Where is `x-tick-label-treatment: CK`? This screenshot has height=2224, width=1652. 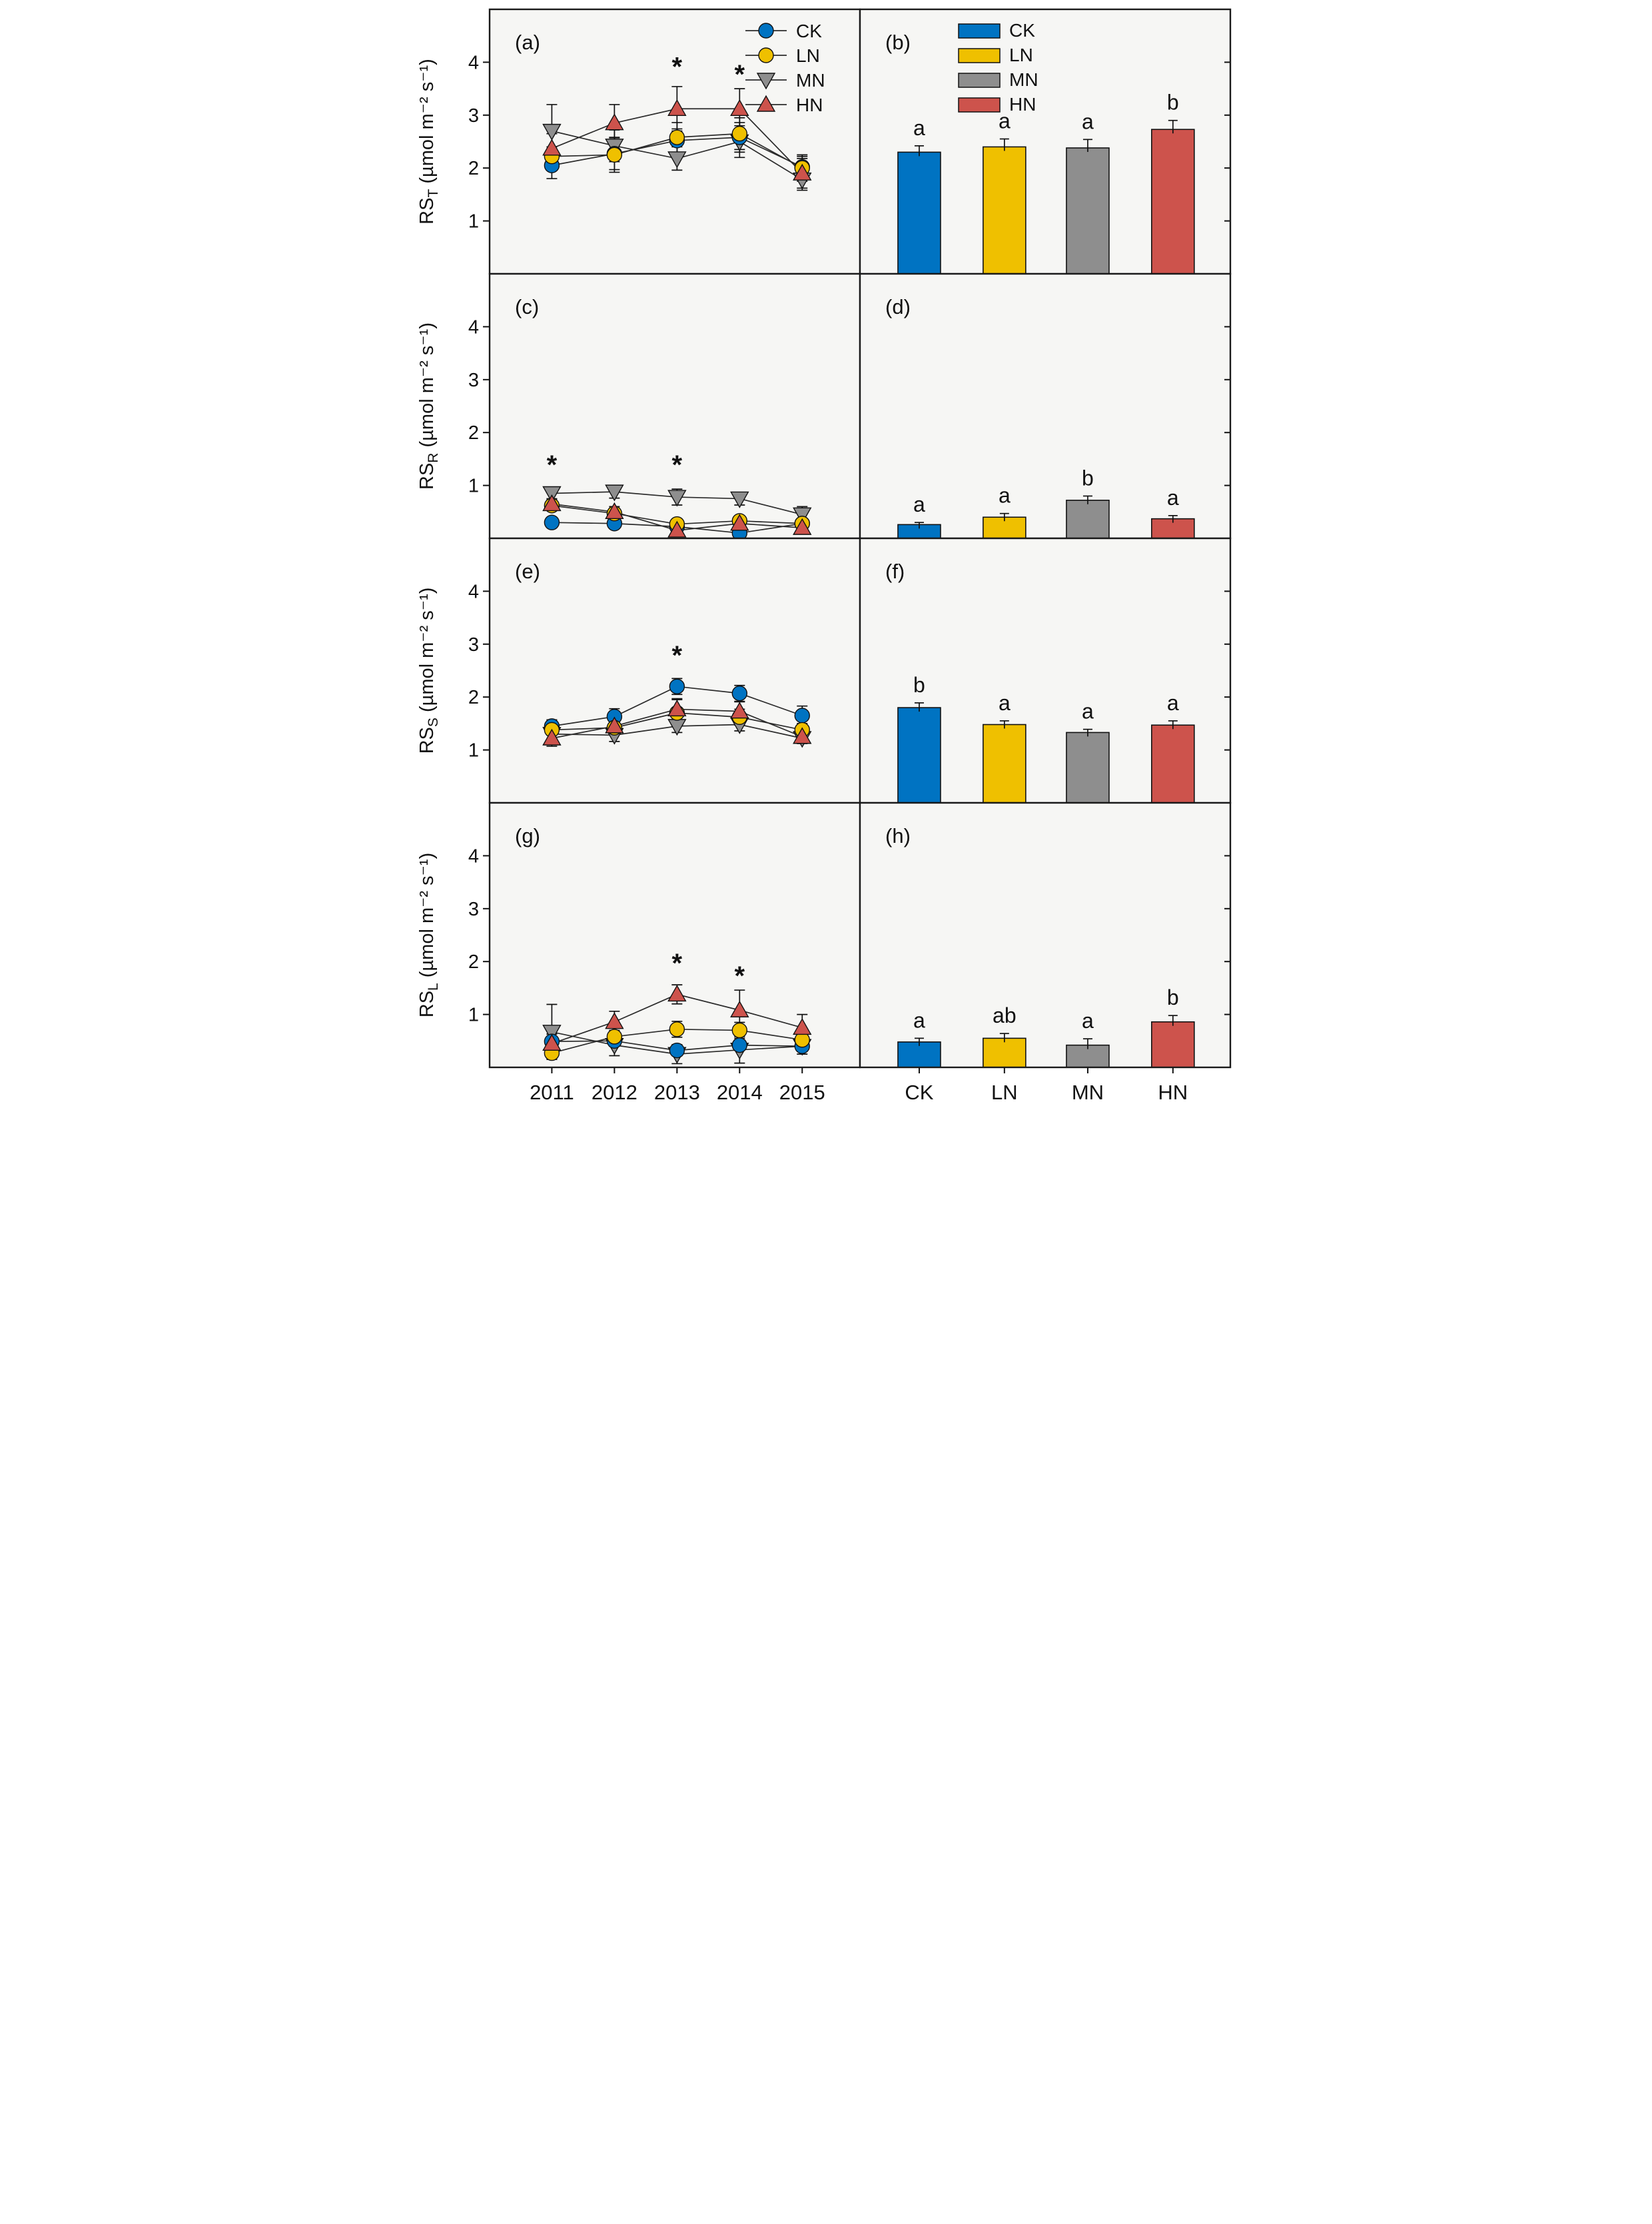 x-tick-label-treatment: CK is located at coordinates (919, 1092).